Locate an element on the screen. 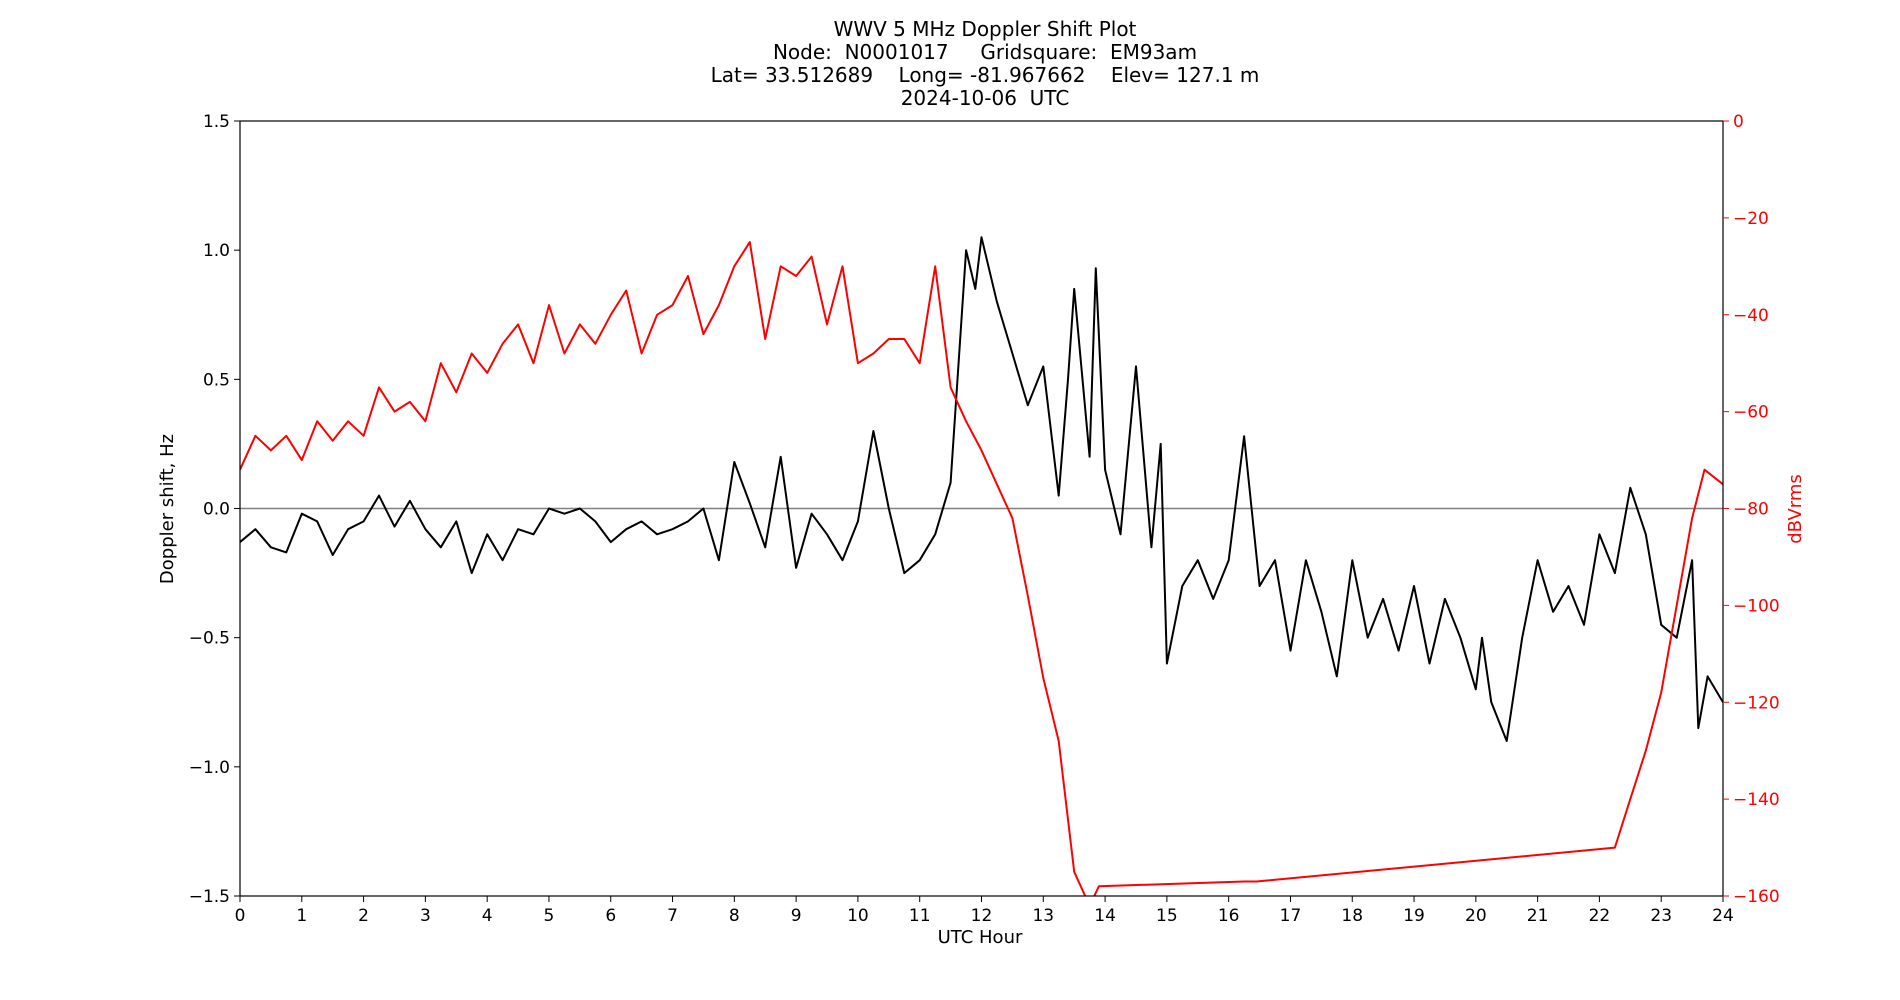  y-tick-right-label: −60 is located at coordinates (1751, 413).